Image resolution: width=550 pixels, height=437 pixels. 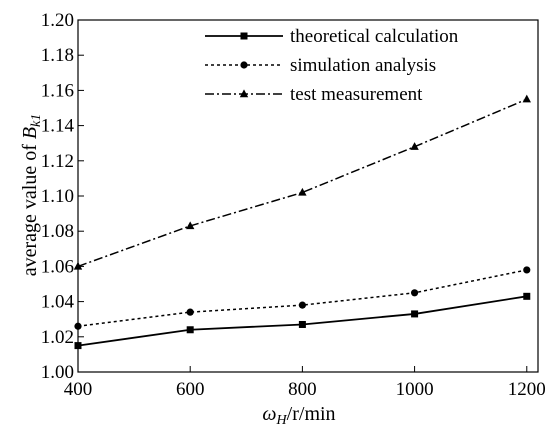 I want to click on legend-label: simulation analysis, so click(x=363, y=65).